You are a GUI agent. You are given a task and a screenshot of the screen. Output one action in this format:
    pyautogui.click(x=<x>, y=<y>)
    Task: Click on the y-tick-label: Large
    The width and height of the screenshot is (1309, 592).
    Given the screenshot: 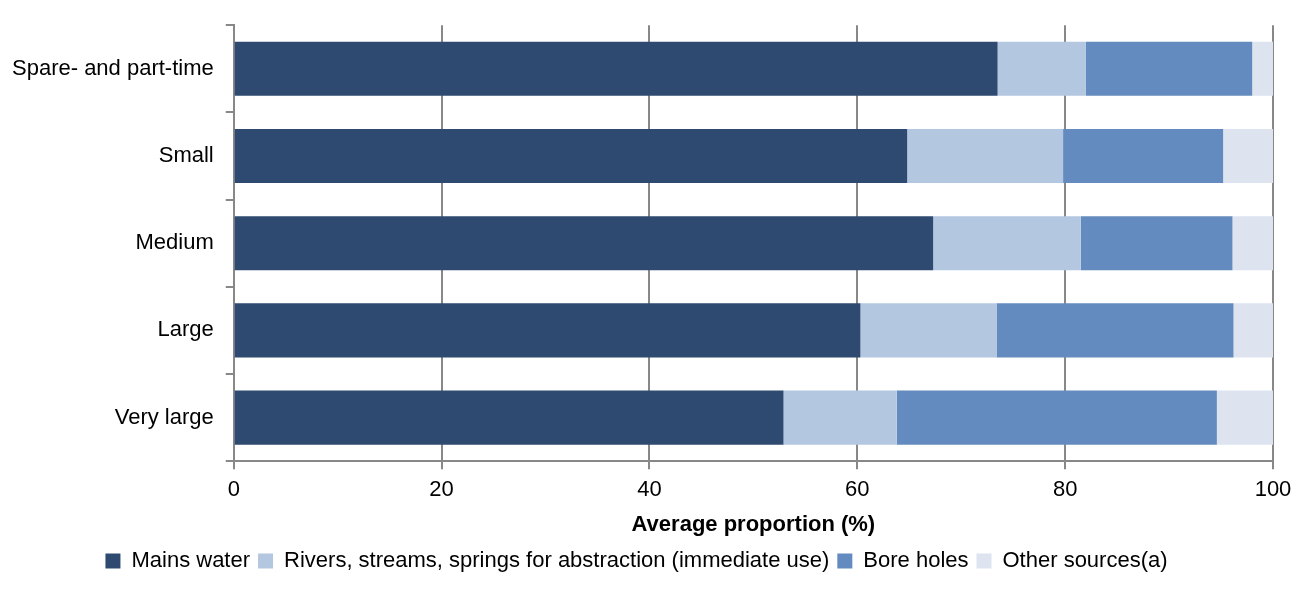 What is the action you would take?
    pyautogui.click(x=185, y=329)
    